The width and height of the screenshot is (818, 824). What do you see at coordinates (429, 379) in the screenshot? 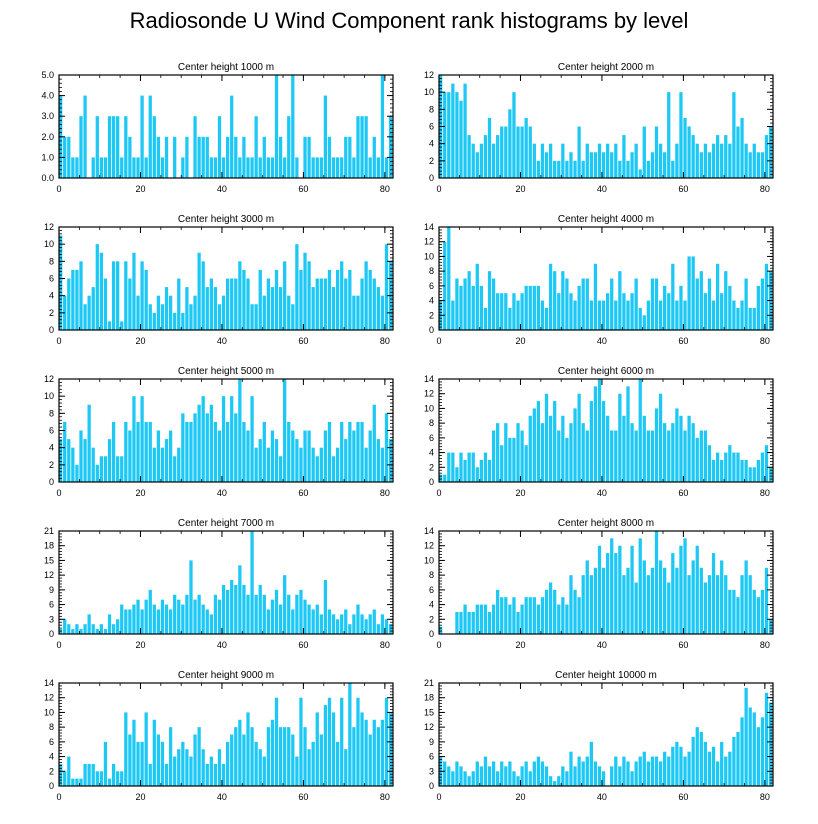
I see `y-tick-label: 14` at bounding box center [429, 379].